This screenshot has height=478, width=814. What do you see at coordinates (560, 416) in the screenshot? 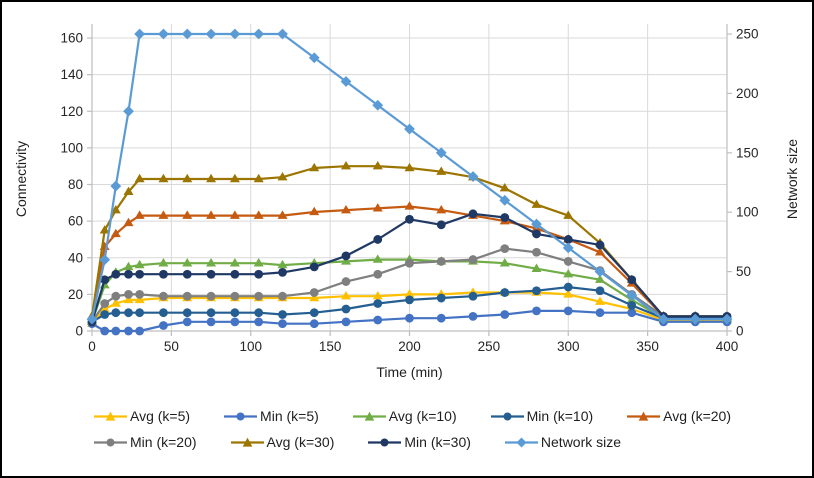
I see `legend-label: Min (k=10)` at bounding box center [560, 416].